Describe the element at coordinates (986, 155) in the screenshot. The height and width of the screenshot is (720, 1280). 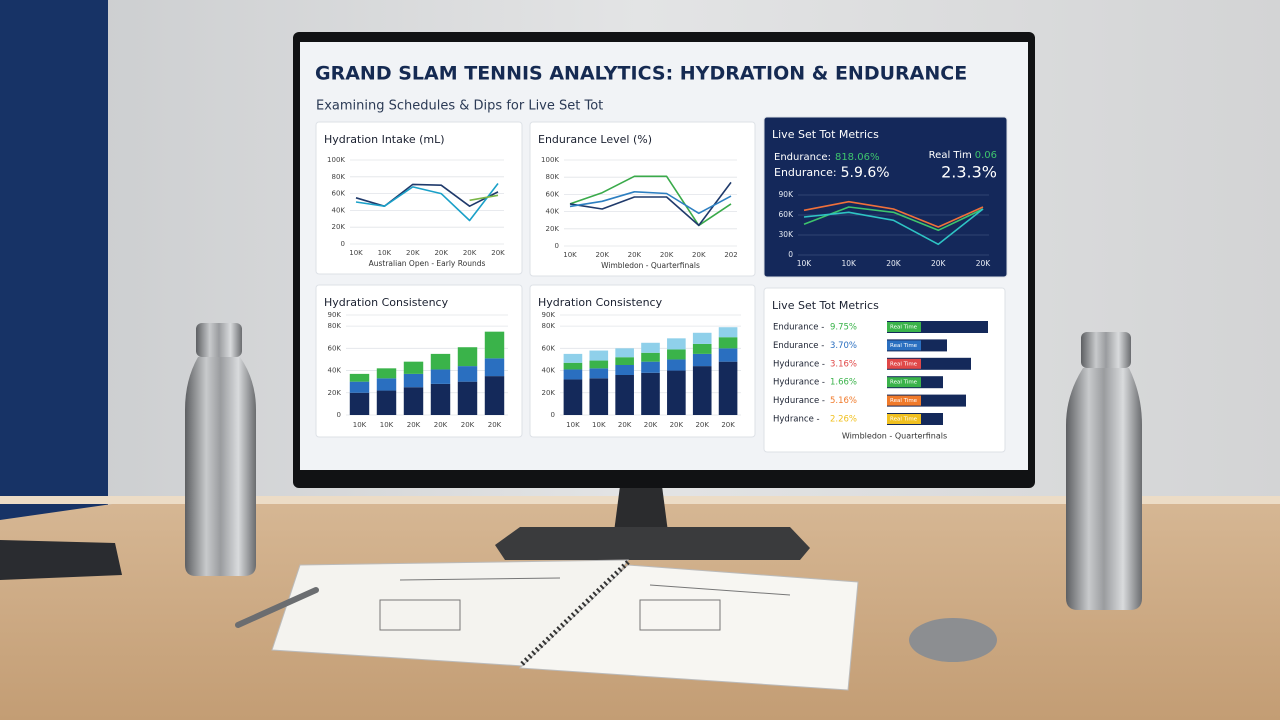
I see `stat-value: 0.06` at that location.